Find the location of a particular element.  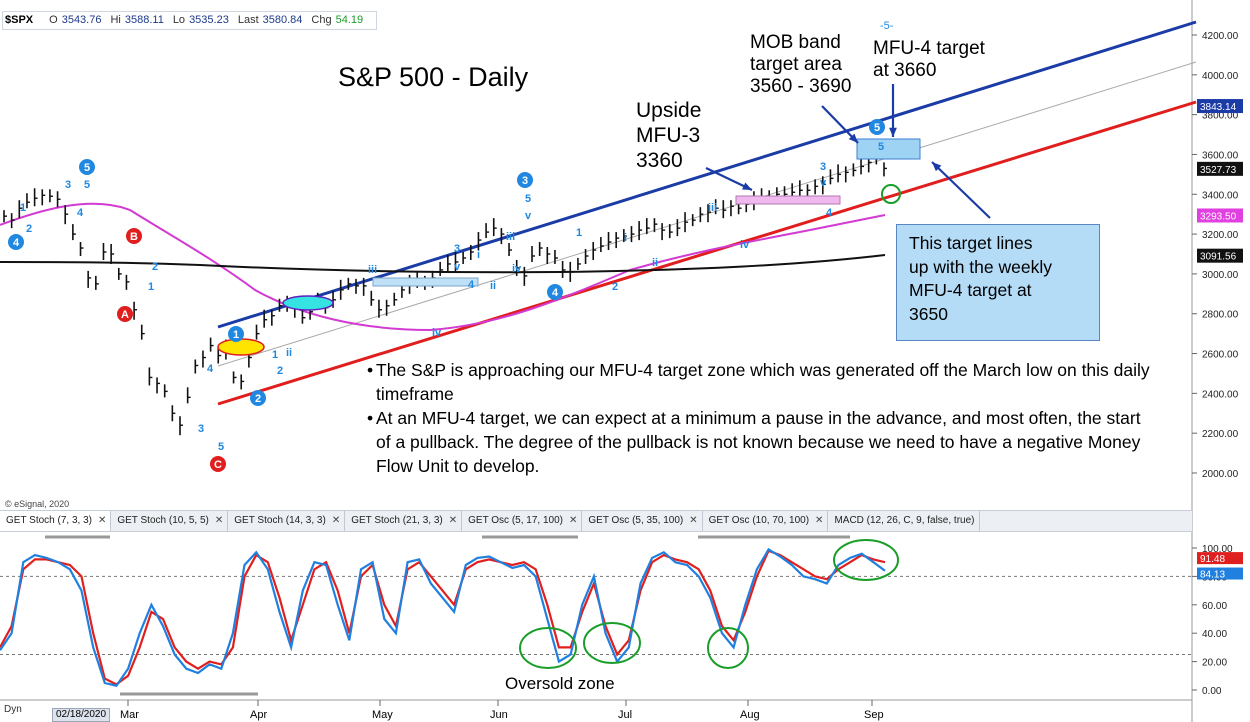

tab-label: GET Stoch (21, 3, 3) is located at coordinates (397, 520).